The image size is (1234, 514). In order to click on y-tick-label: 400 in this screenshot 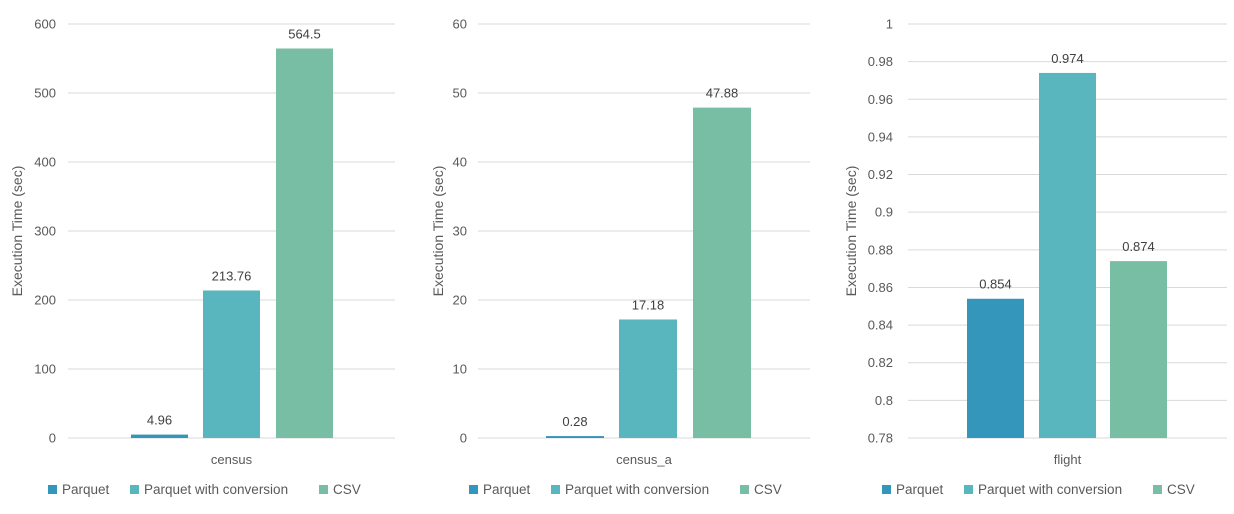, I will do `click(45, 162)`.